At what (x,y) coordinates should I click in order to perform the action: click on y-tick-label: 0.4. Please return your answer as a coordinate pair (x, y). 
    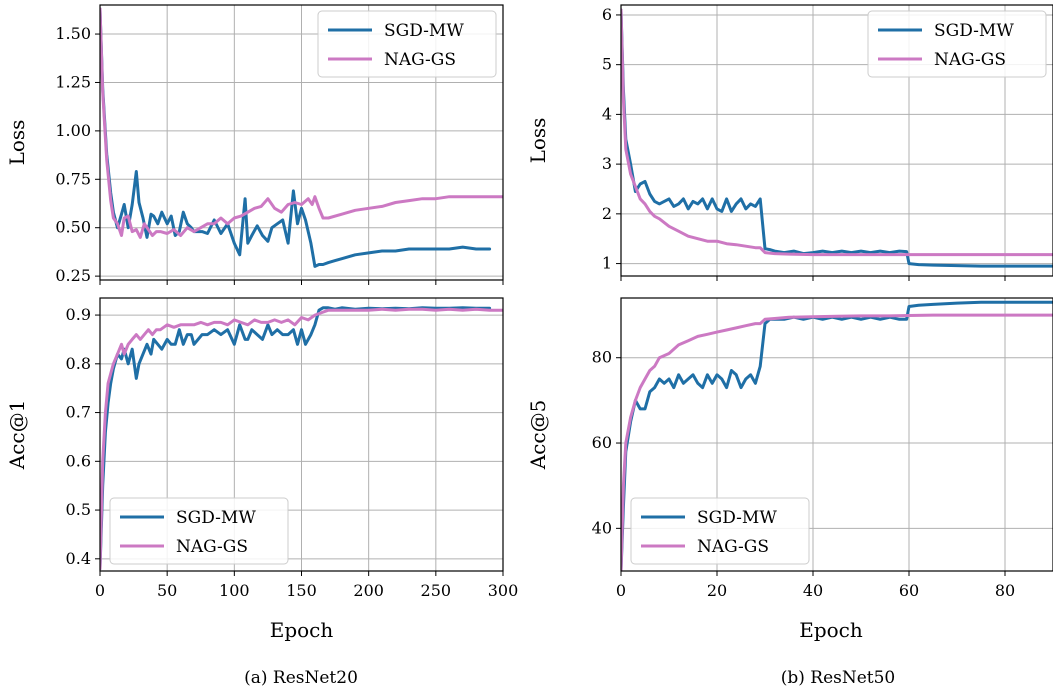
    Looking at the image, I should click on (78, 558).